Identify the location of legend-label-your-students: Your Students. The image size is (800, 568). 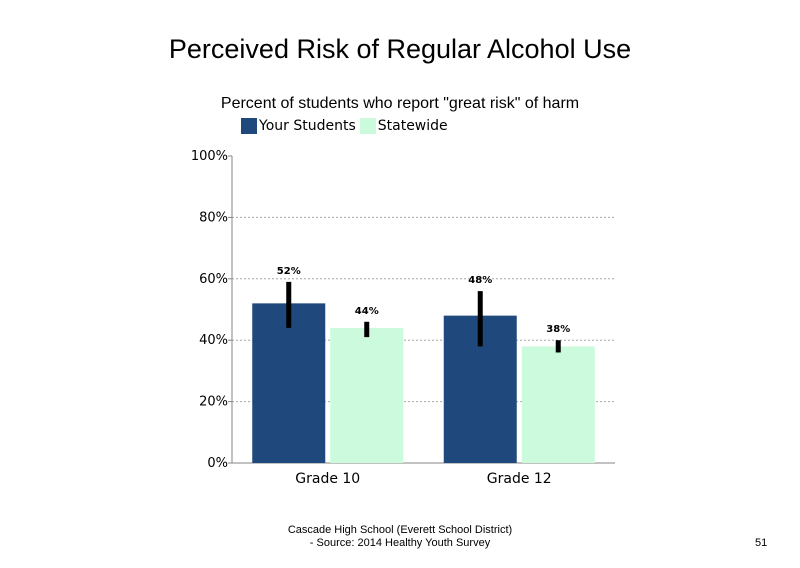
(307, 126).